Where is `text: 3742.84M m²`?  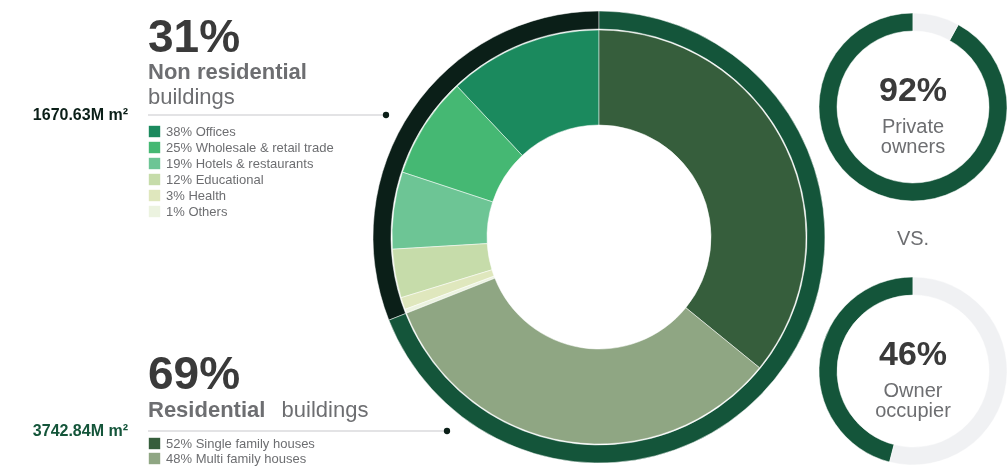 text: 3742.84M m² is located at coordinates (80, 430).